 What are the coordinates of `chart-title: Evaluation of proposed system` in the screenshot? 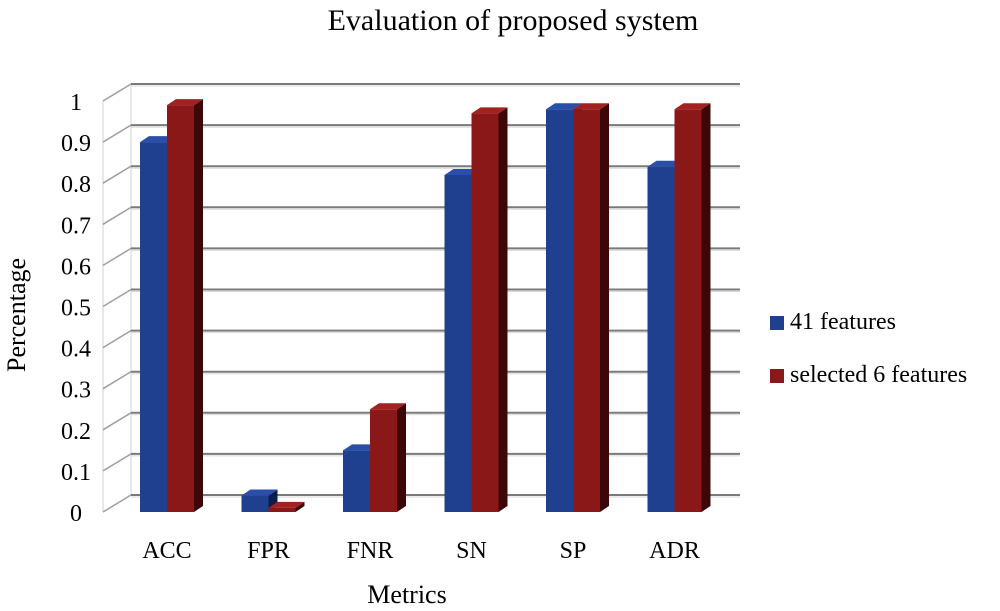 It's located at (513, 20).